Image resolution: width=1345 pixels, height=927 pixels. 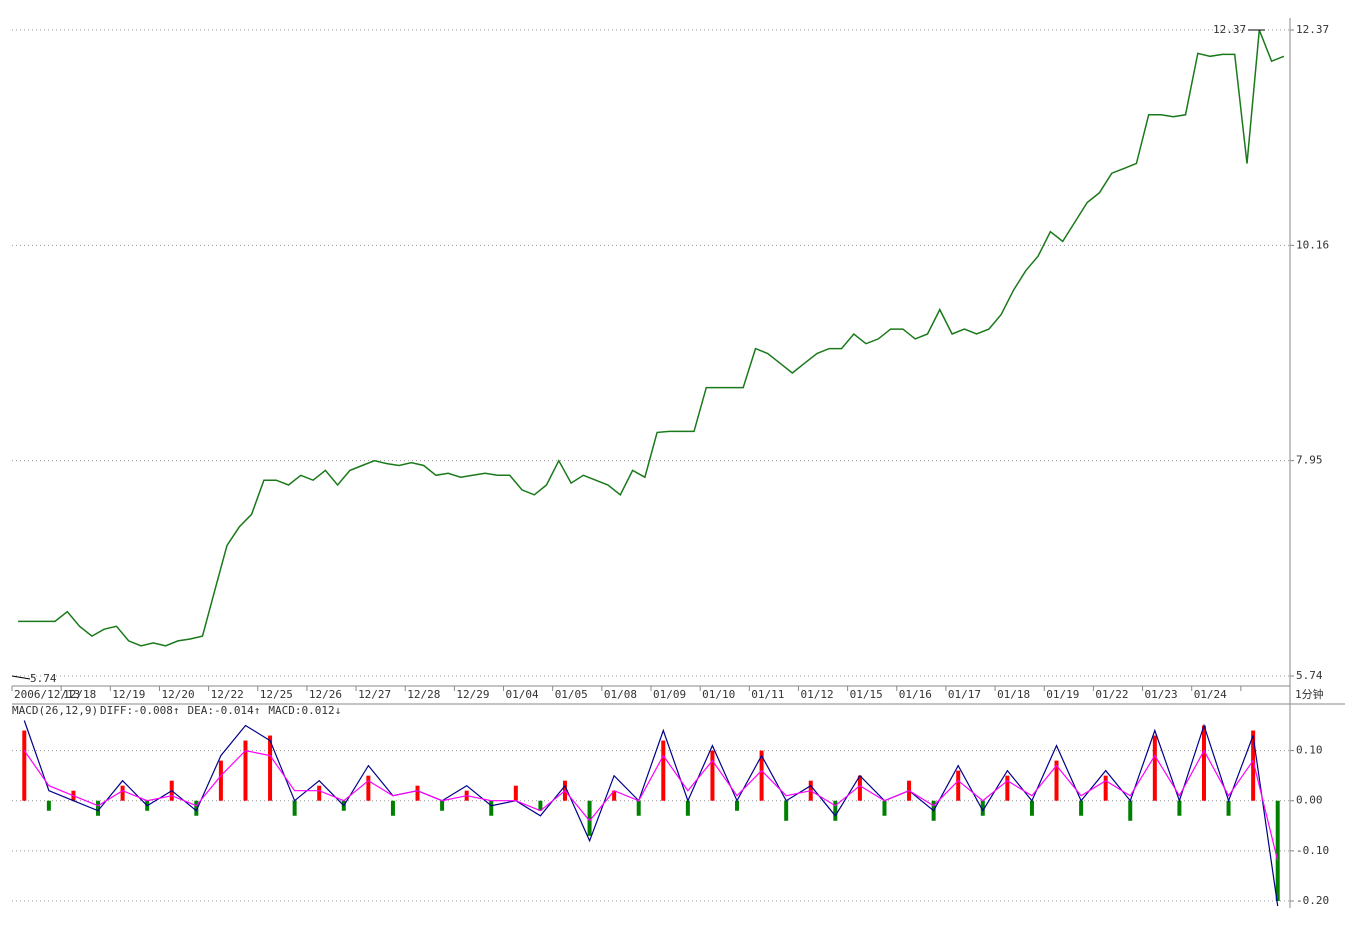 I want to click on x-tick-label: 2006/12/13, so click(x=47, y=694).